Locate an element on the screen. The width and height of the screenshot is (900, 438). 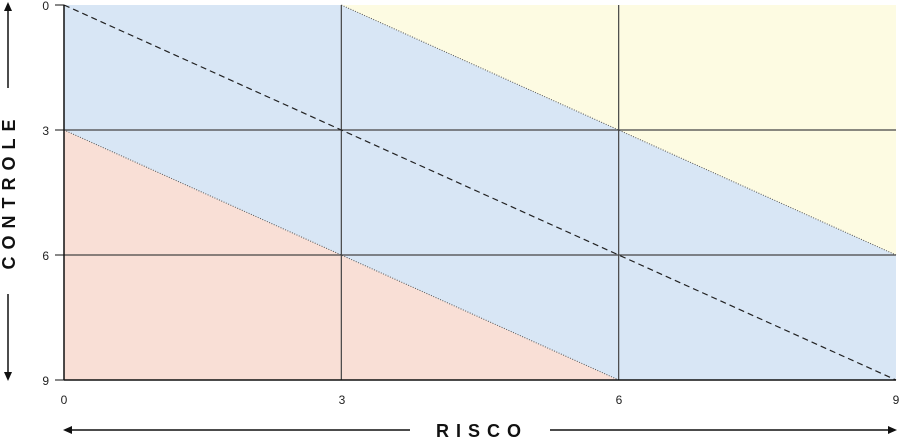
y-tick-label: 0 is located at coordinates (45, 6).